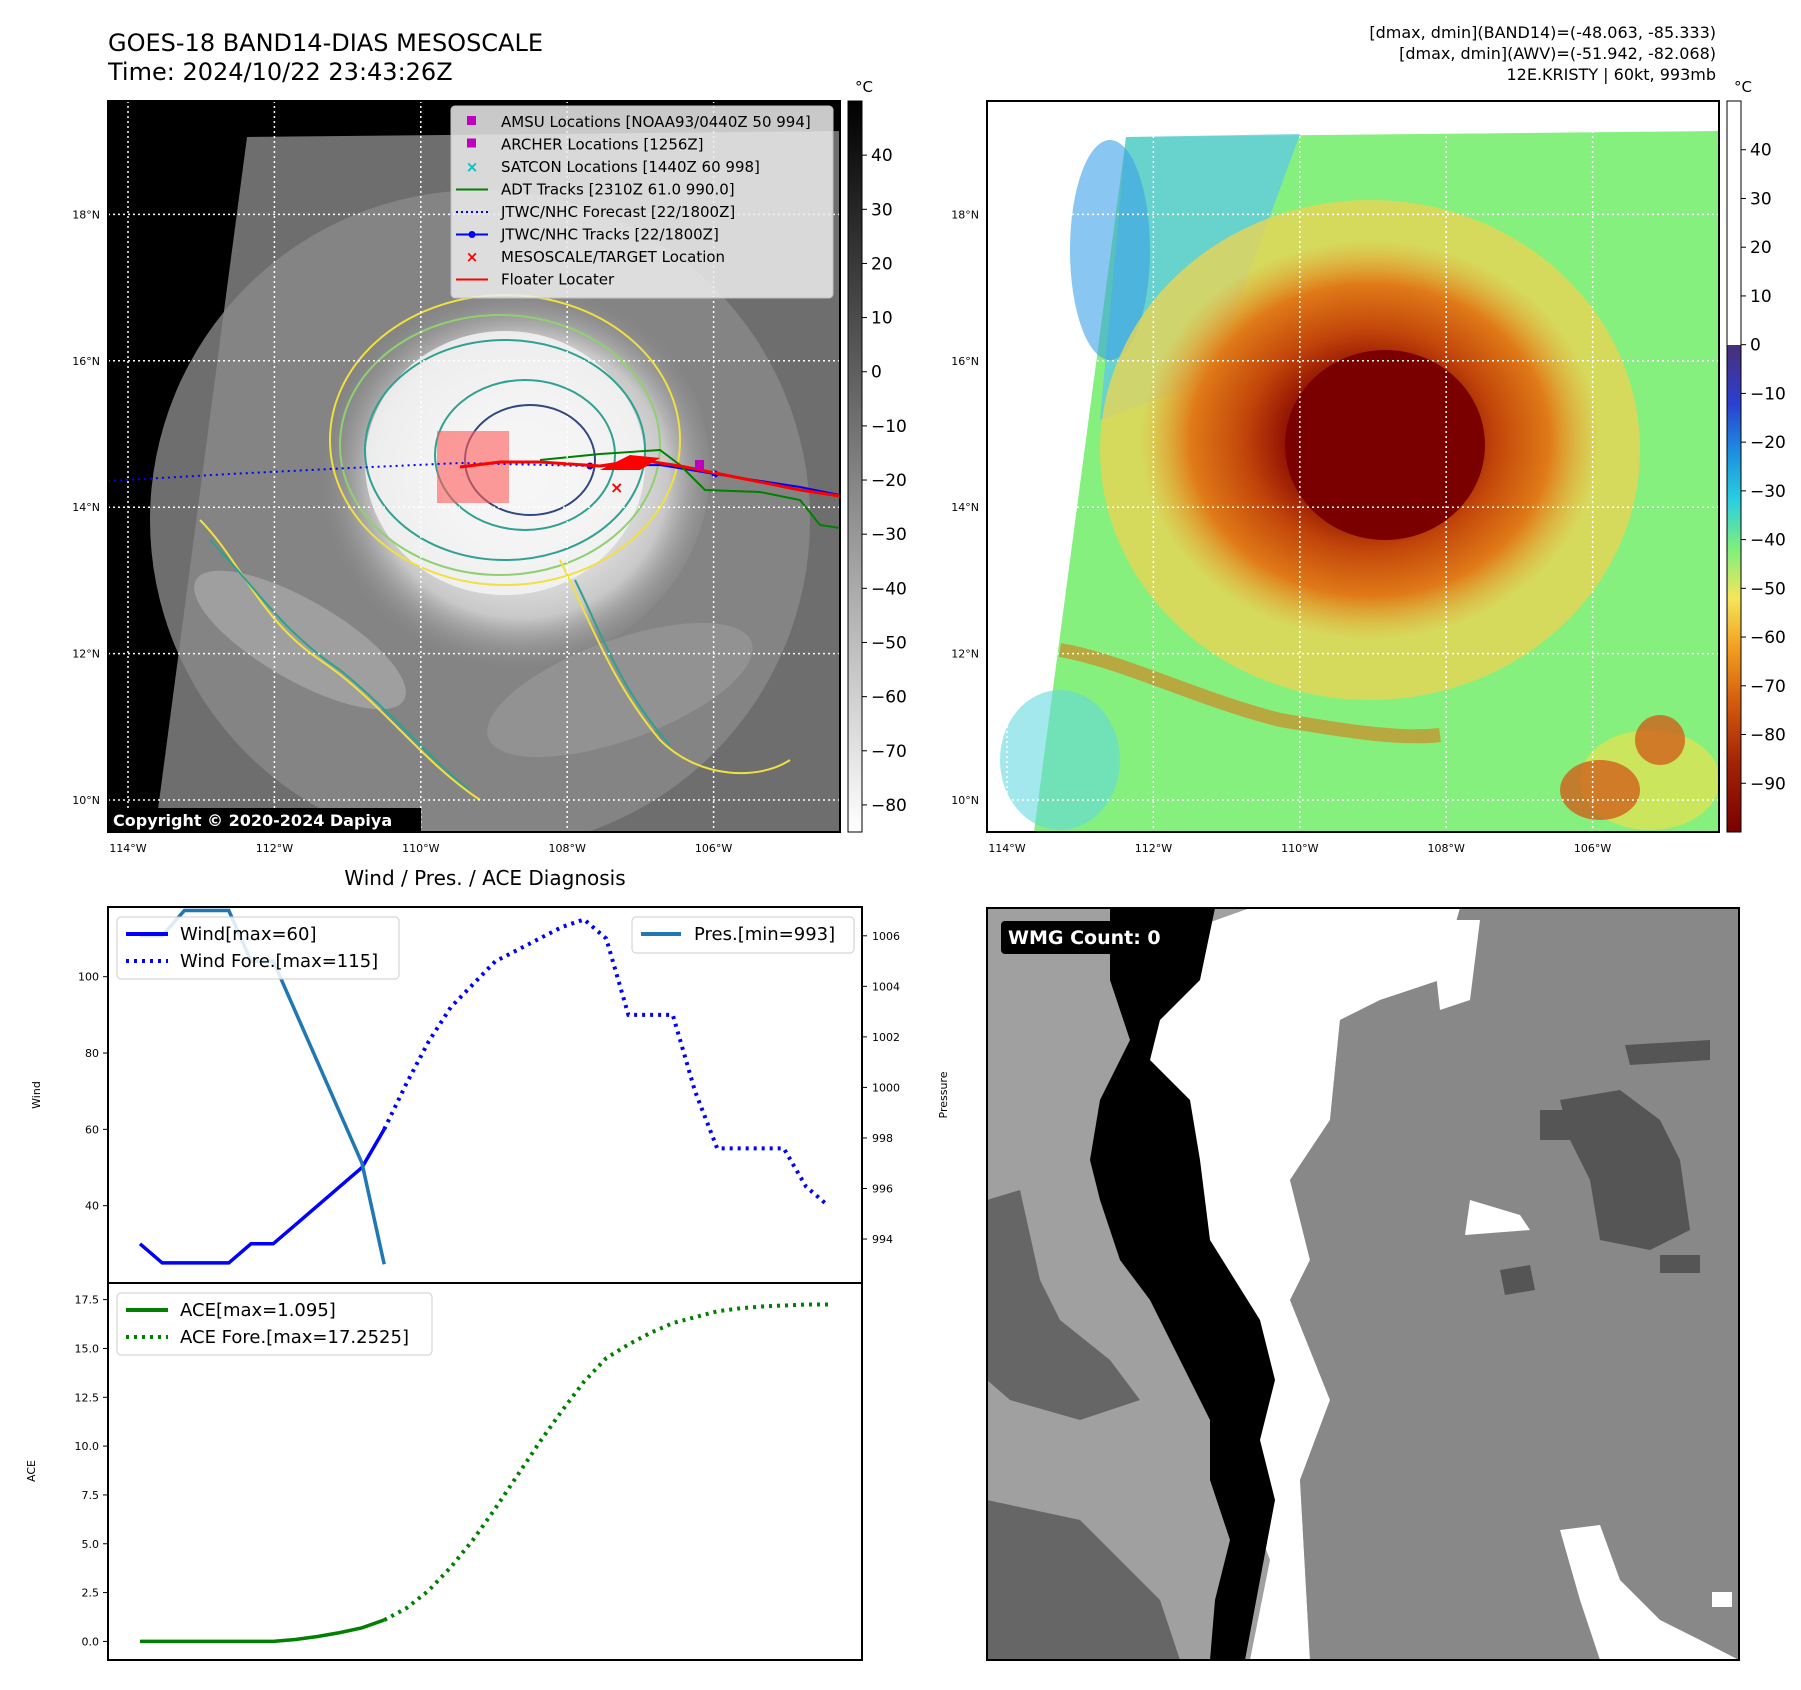 The image size is (1801, 1690). Describe the element at coordinates (294, 1337) in the screenshot. I see `ace-legend-label: ACE Fore.[max=17.2525]` at that location.